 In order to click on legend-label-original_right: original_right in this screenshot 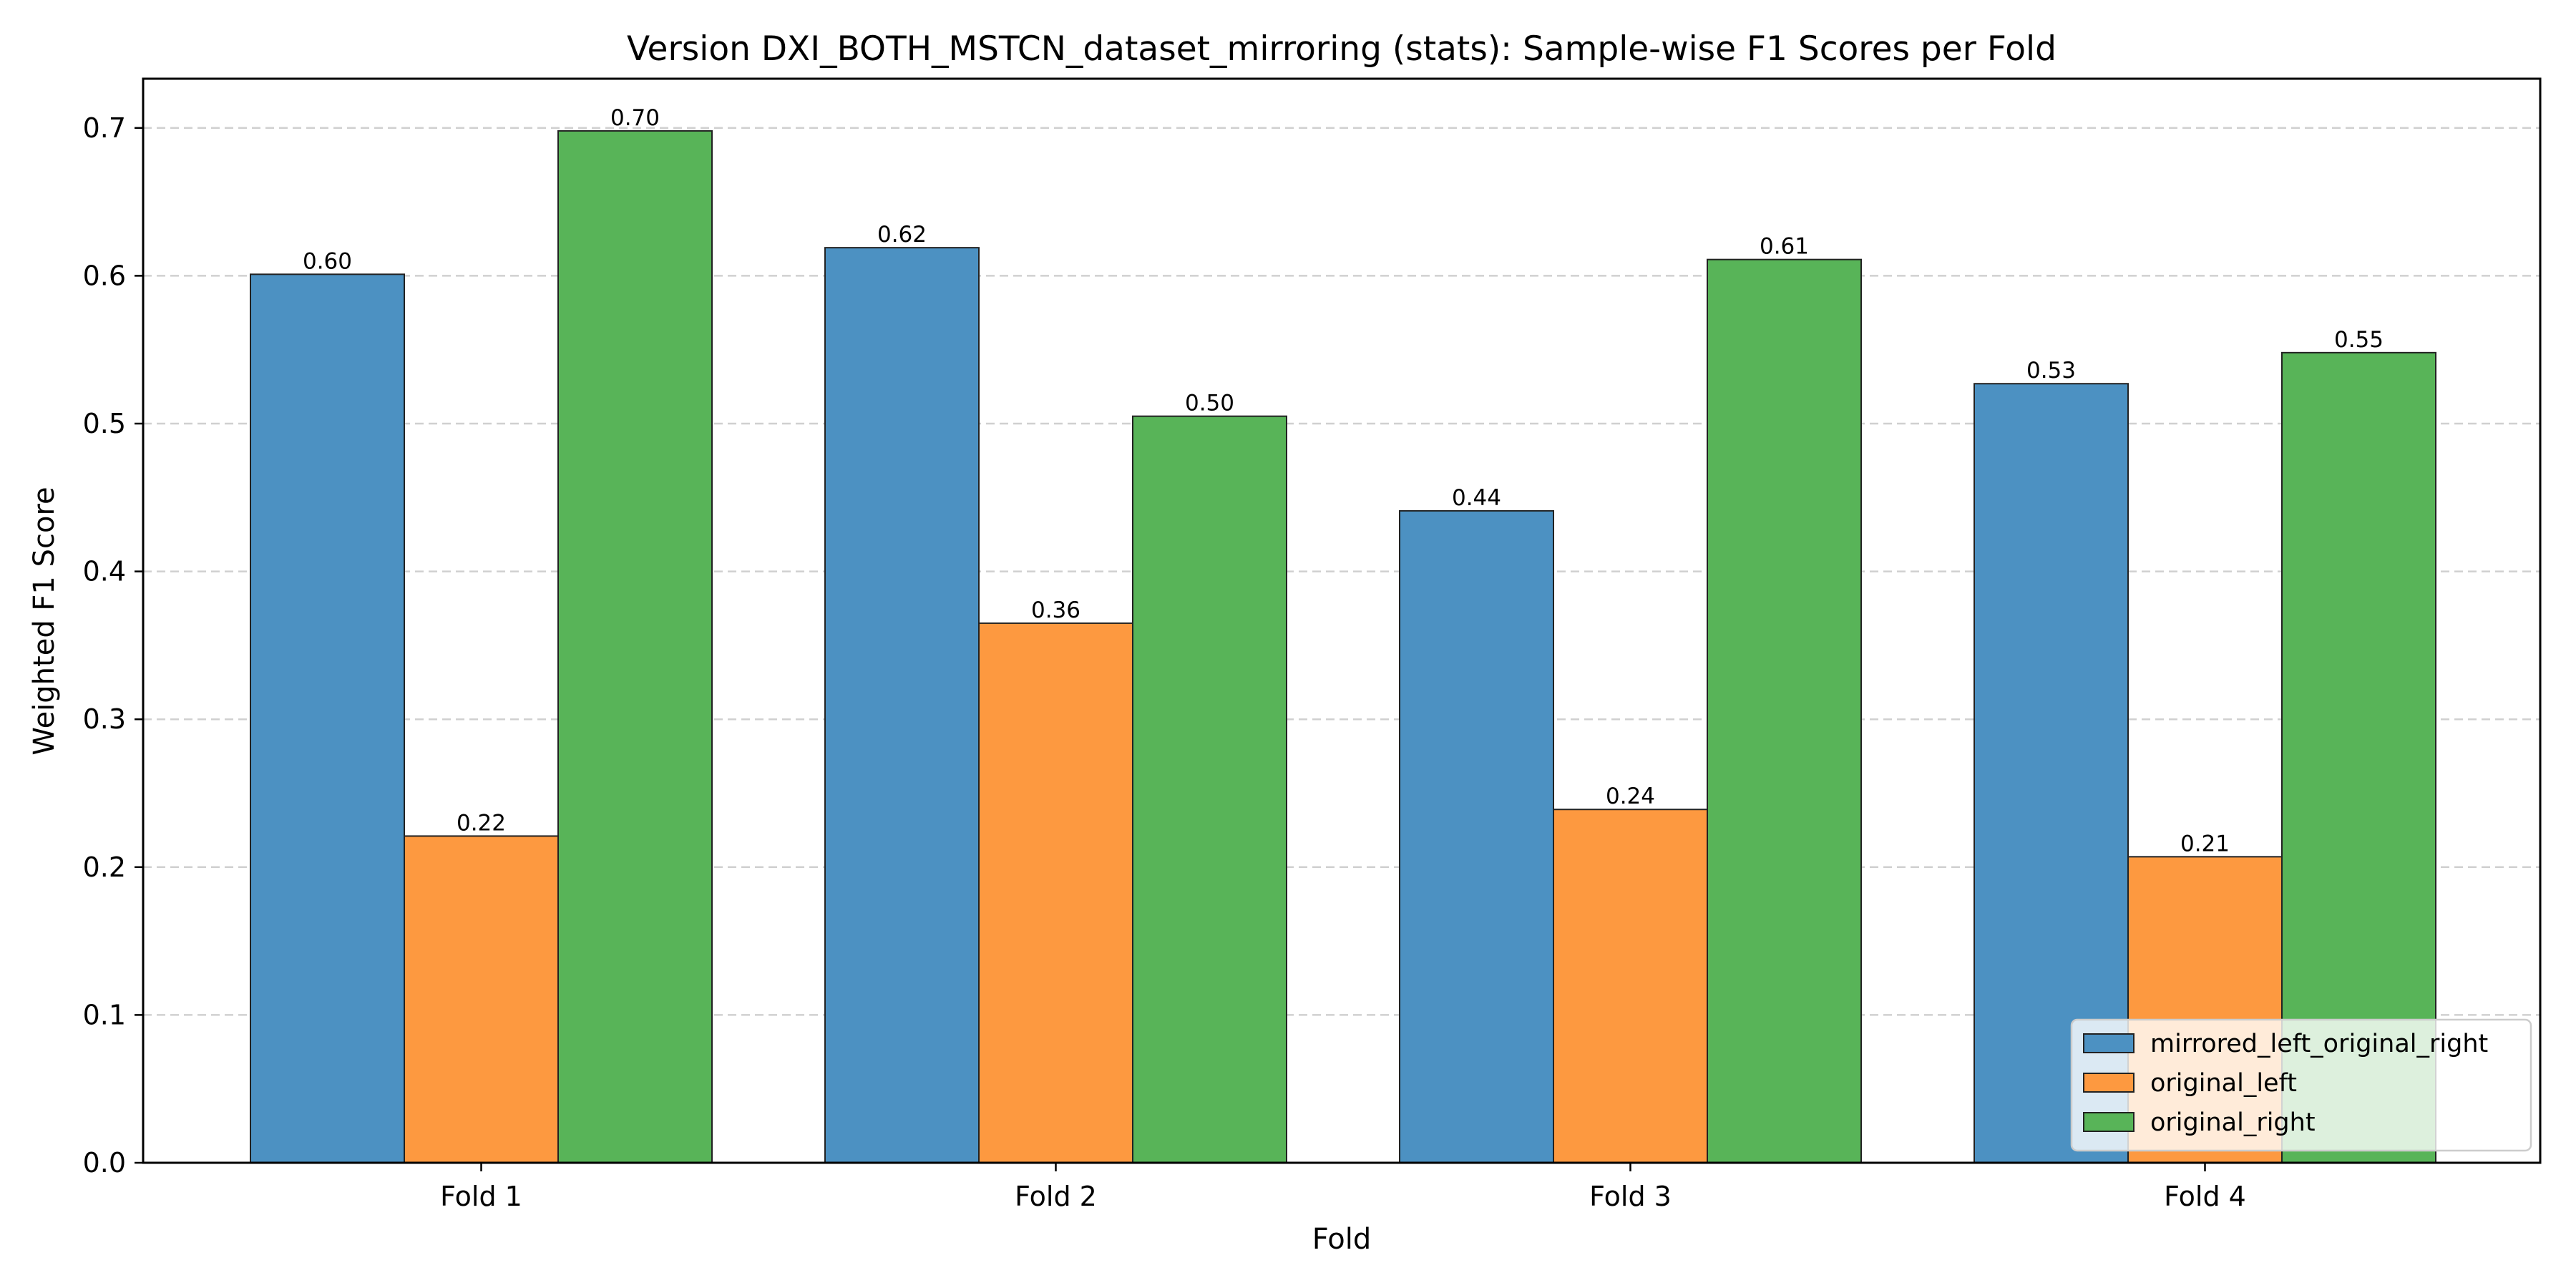, I will do `click(2233, 1122)`.